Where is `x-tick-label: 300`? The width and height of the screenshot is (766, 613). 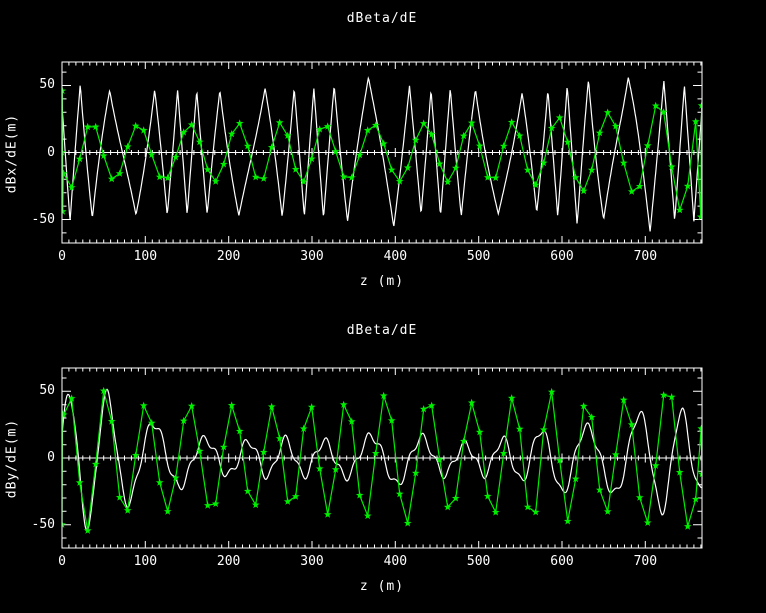
x-tick-label: 300 is located at coordinates (312, 561).